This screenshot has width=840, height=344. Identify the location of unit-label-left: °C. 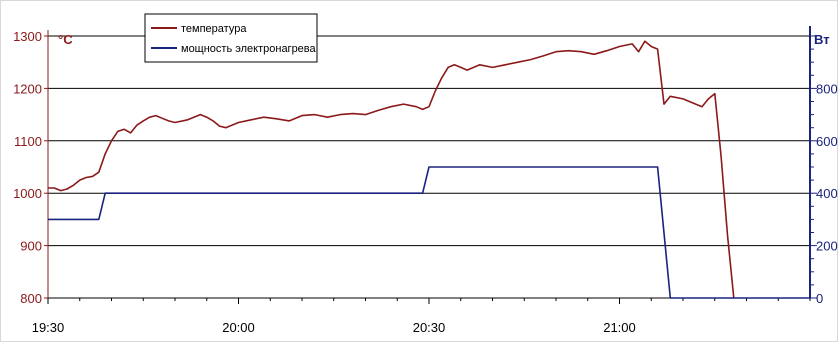
(65, 39).